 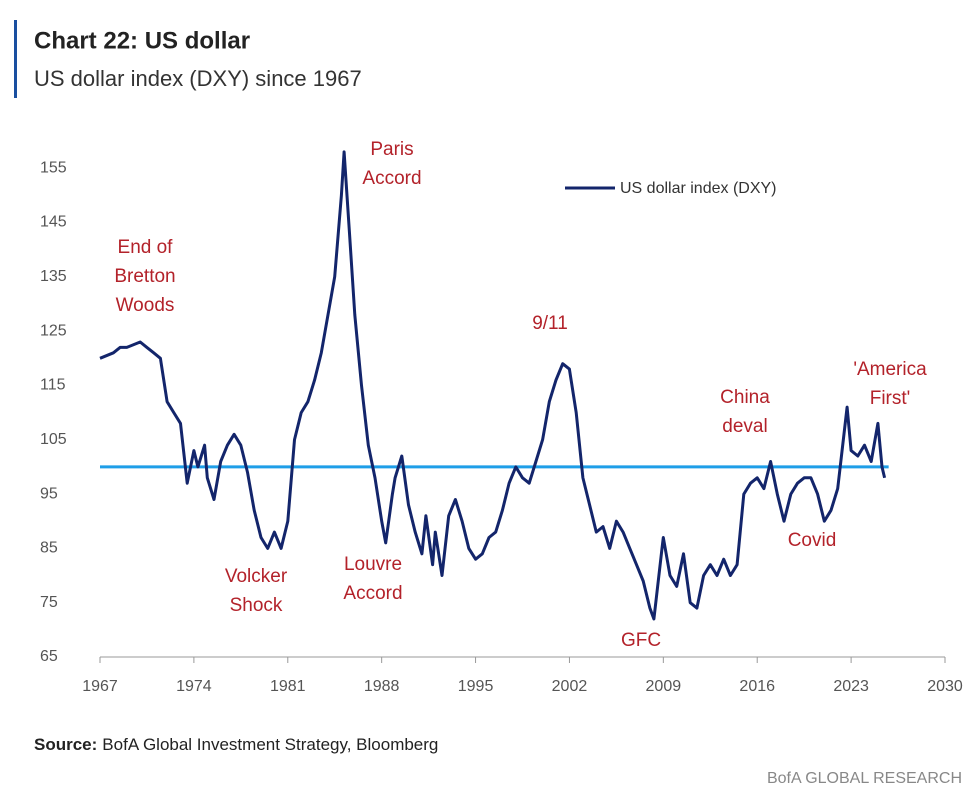 I want to click on y-tick-label: 125, so click(x=53, y=330).